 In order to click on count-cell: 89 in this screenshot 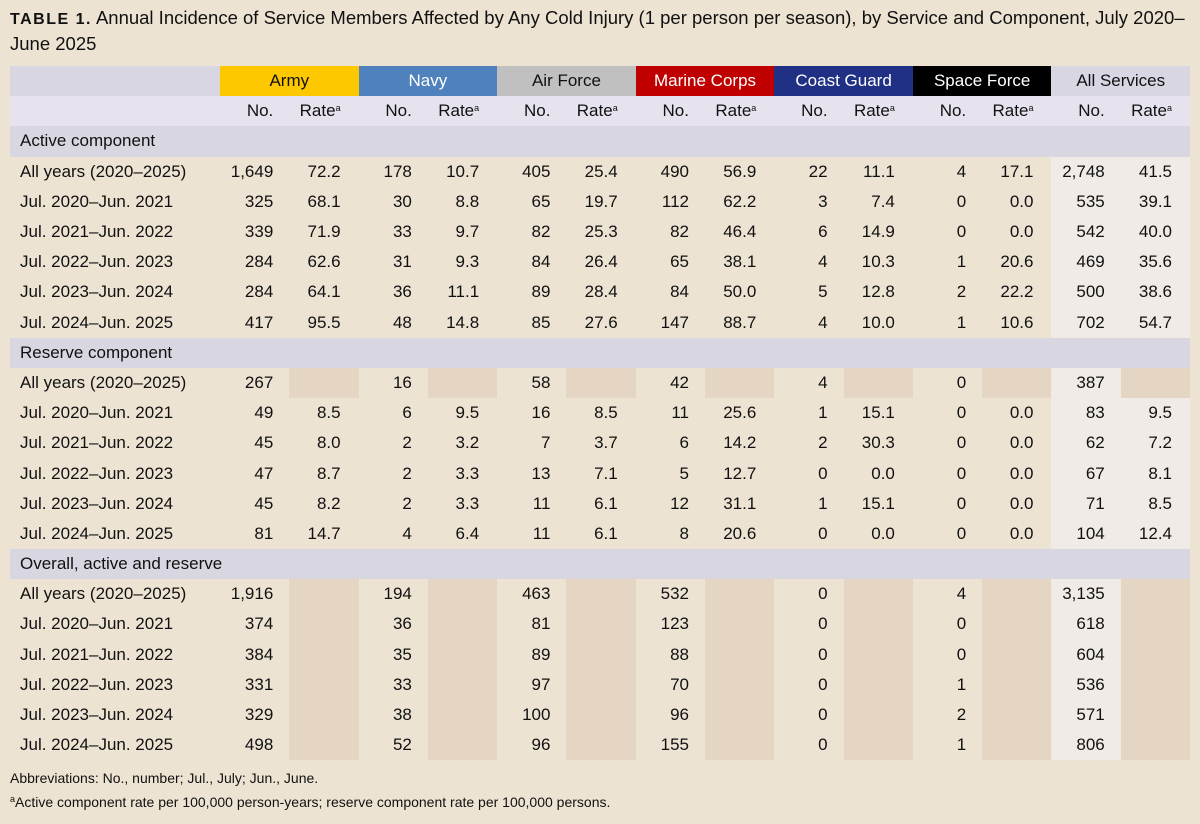, I will do `click(541, 292)`.